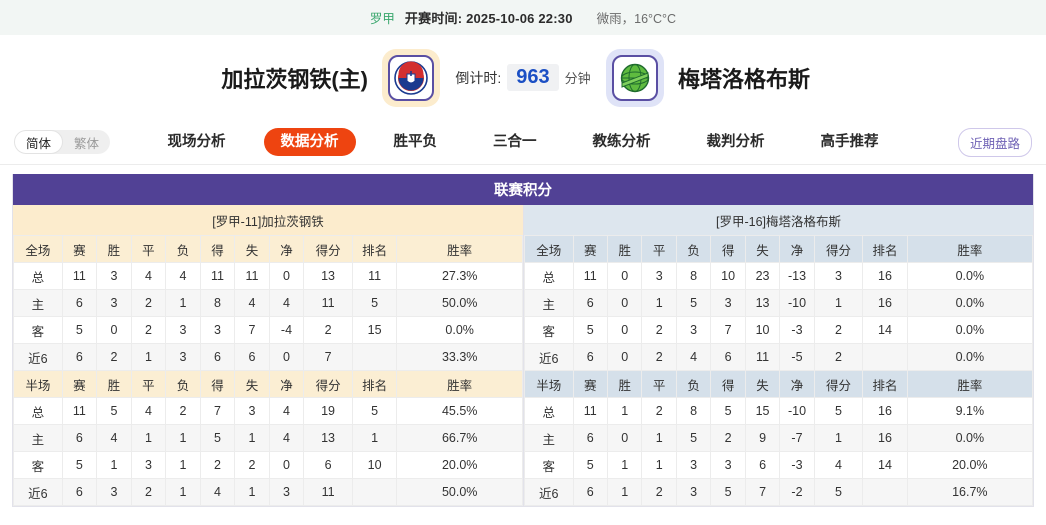 This screenshot has width=1046, height=525. I want to click on away-team-block: 梅塔洛格布斯, so click(796, 77).